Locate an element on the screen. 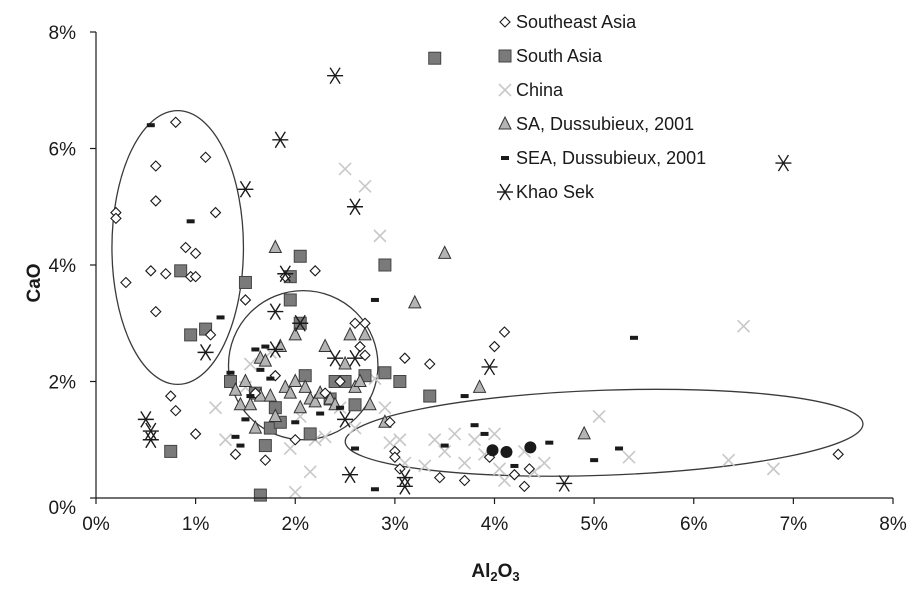 The width and height of the screenshot is (912, 592). y-tick-label: 2% is located at coordinates (63, 383).